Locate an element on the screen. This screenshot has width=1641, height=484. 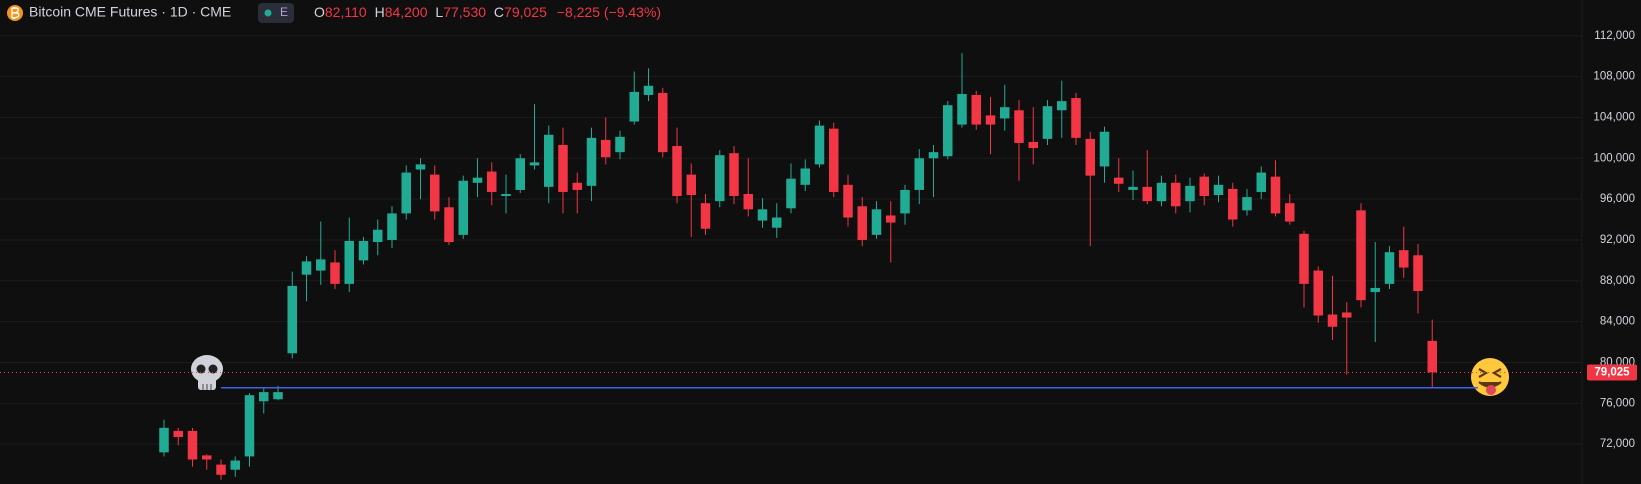
symbol-title: Bitcoin CME Futures · 1D · CME is located at coordinates (130, 12).